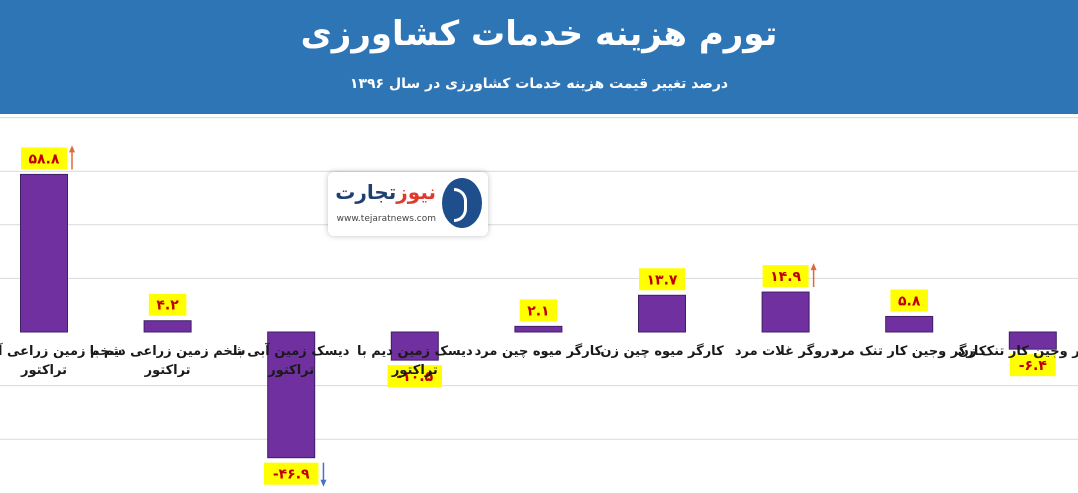 Image resolution: width=1078 pixels, height=493 pixels. I want to click on arrow-down-icon, so click(323, 483).